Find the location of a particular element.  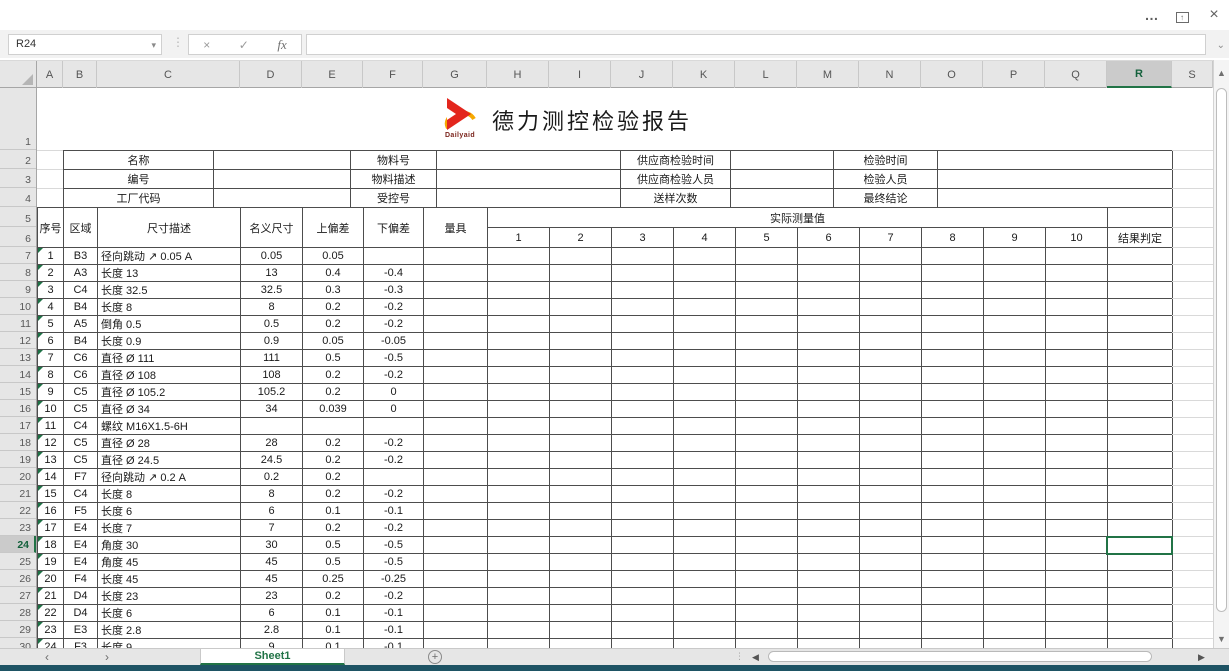

cell-lower: -0.4 is located at coordinates (394, 273).